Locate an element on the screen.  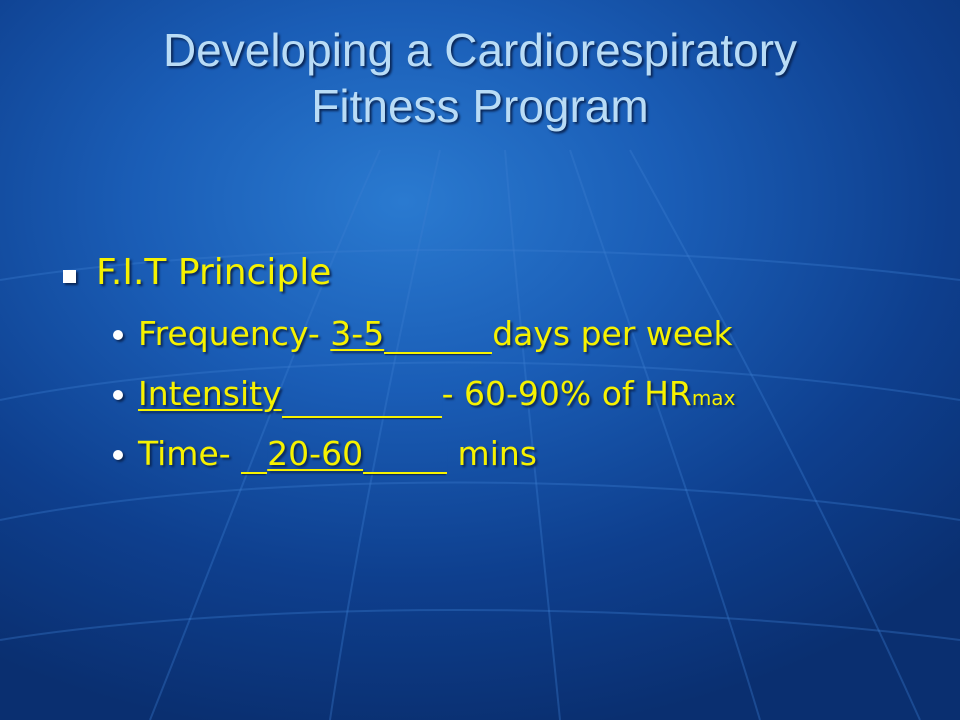
square-bullet-icon is located at coordinates (69, 276).